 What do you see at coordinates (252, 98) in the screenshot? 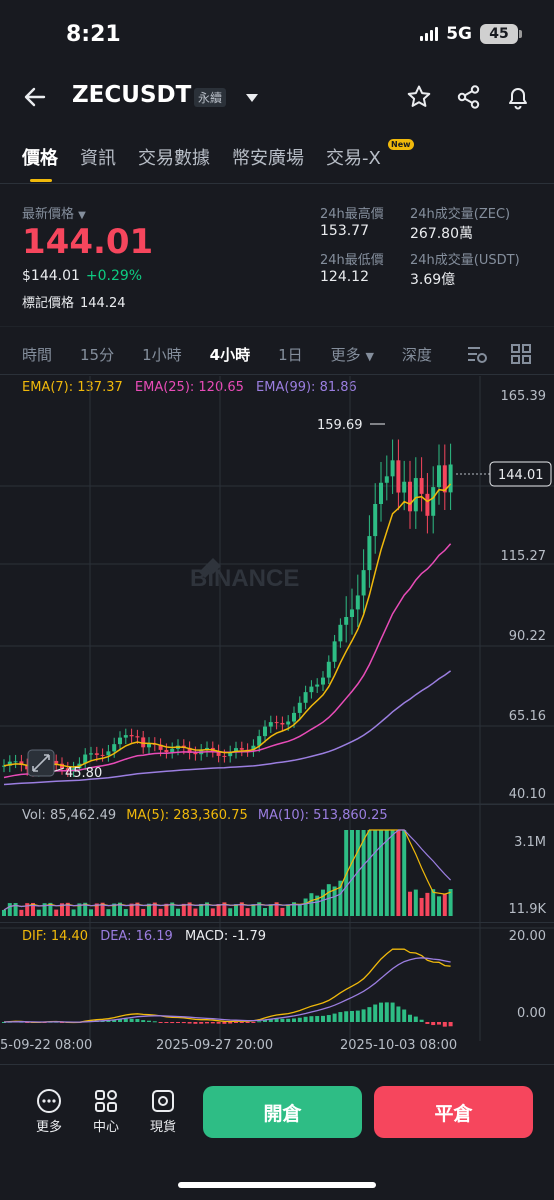
I see `symbol-dropdown-icon` at bounding box center [252, 98].